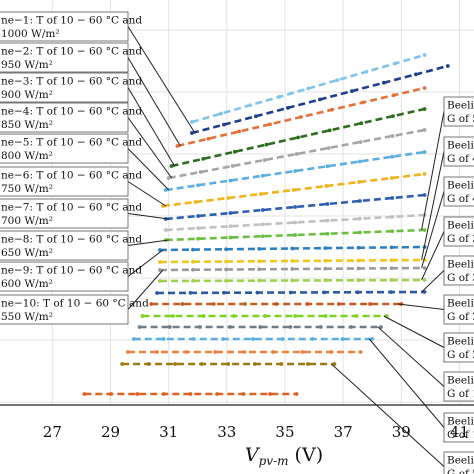 This screenshot has width=474, height=474. I want to click on series-9-point, so click(392, 216).